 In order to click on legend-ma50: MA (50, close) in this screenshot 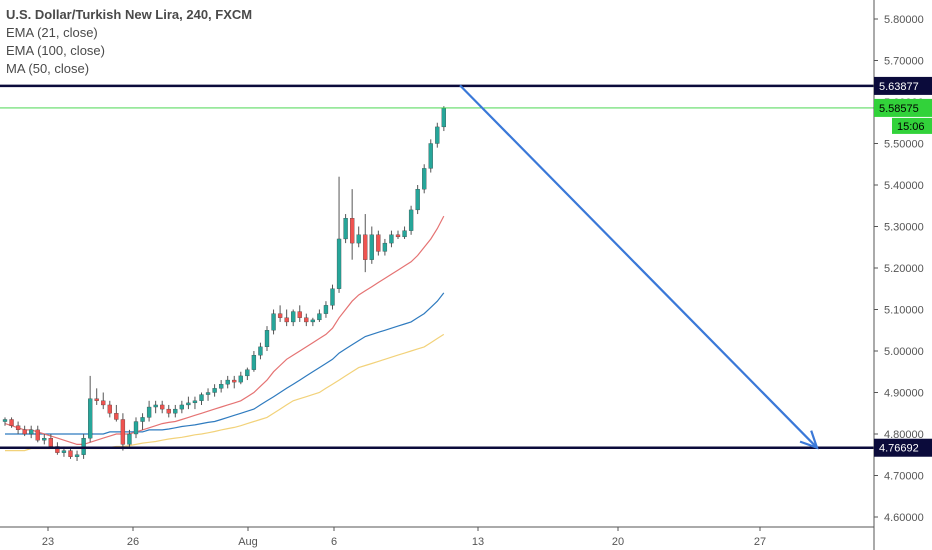, I will do `click(48, 68)`.